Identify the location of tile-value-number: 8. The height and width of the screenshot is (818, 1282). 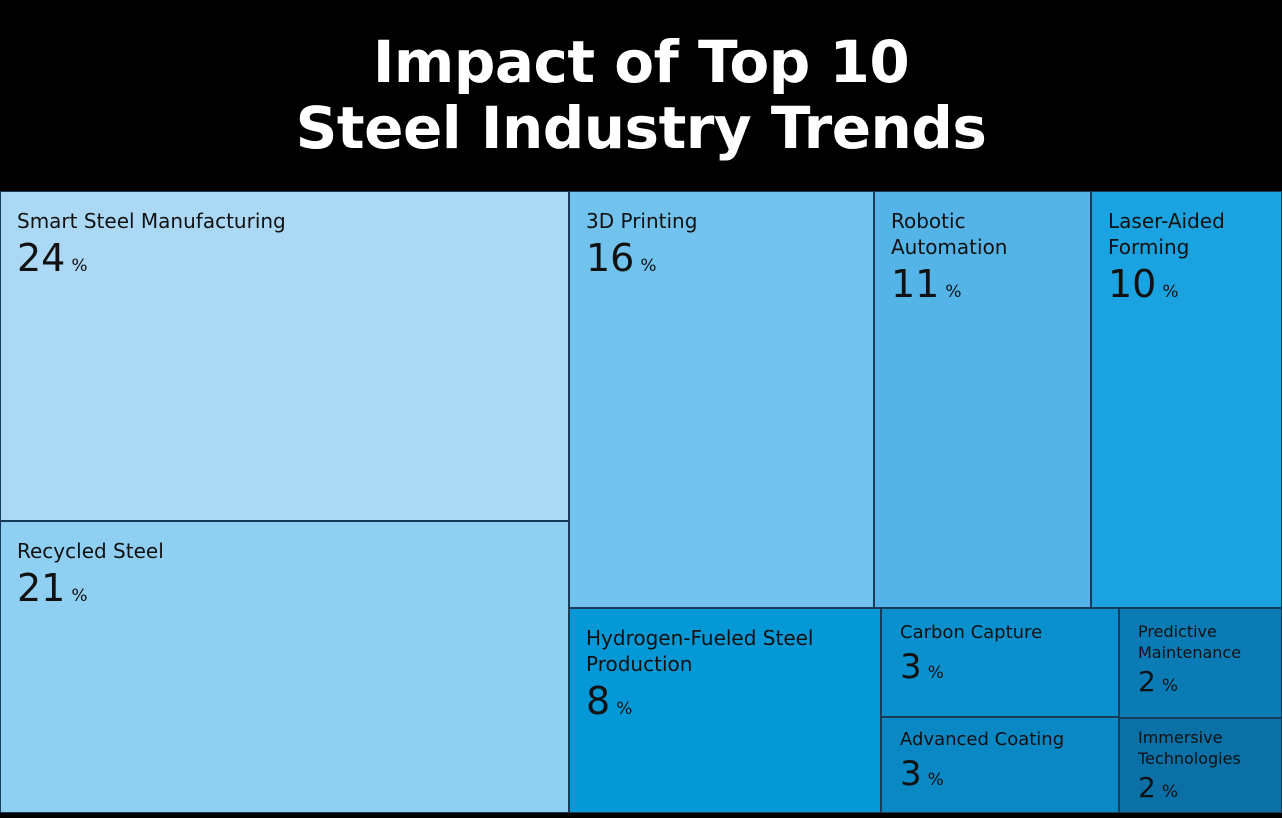
(598, 701).